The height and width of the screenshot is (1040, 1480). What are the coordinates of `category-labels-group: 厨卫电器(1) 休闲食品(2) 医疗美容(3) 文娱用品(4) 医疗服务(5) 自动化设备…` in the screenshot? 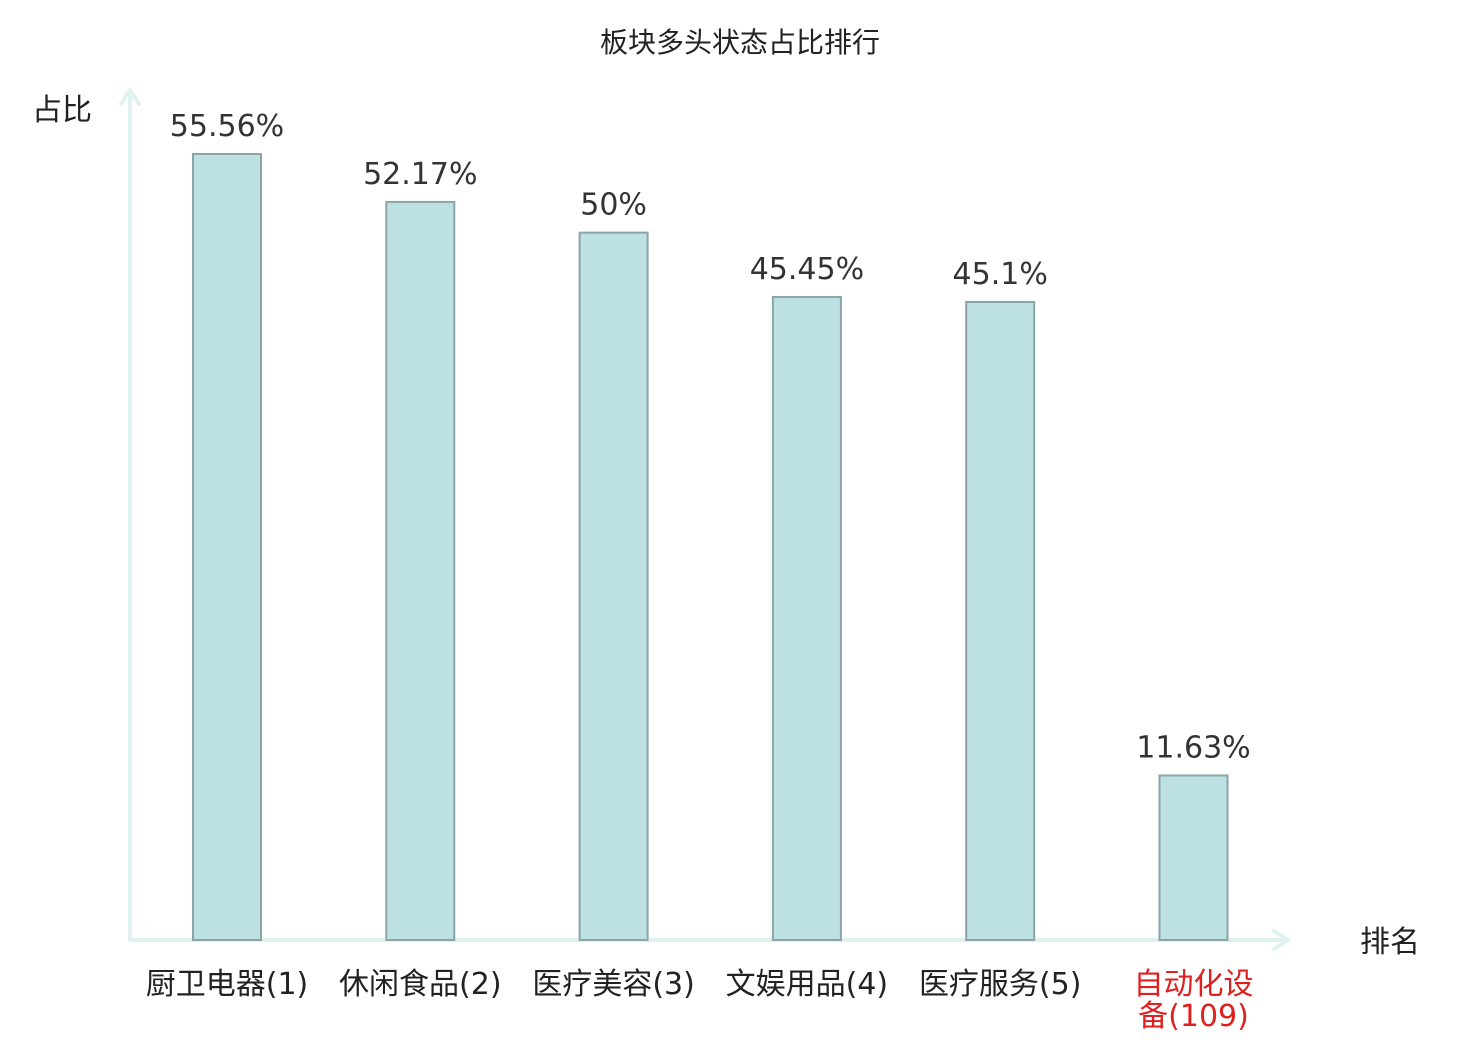 It's located at (700, 1000).